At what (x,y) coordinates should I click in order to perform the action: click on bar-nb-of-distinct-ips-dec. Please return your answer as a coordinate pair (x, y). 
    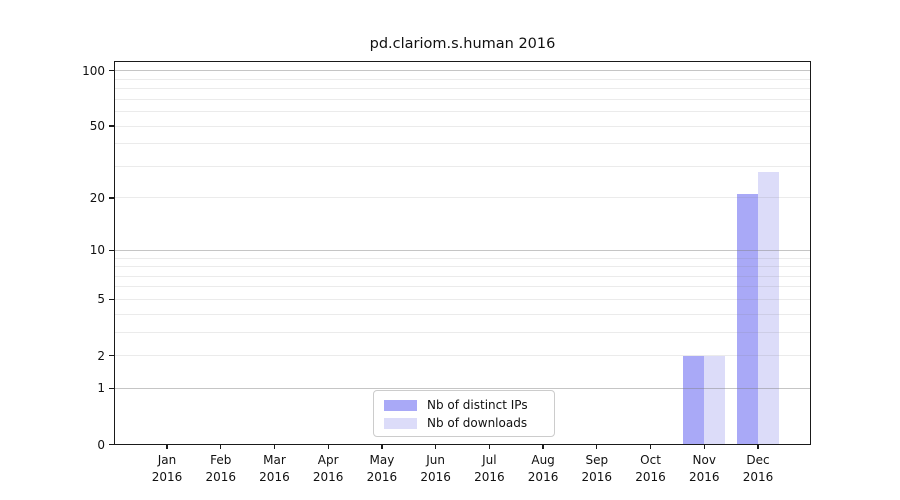
    Looking at the image, I should click on (747, 319).